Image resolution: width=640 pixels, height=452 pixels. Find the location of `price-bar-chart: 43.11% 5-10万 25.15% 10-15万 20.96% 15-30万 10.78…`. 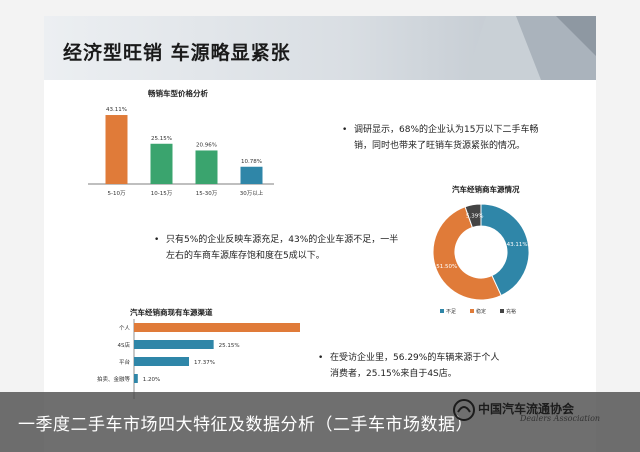

price-bar-chart: 43.11% 5-10万 25.15% 10-15万 20.96% 15-30万 10.78… is located at coordinates (181, 152).